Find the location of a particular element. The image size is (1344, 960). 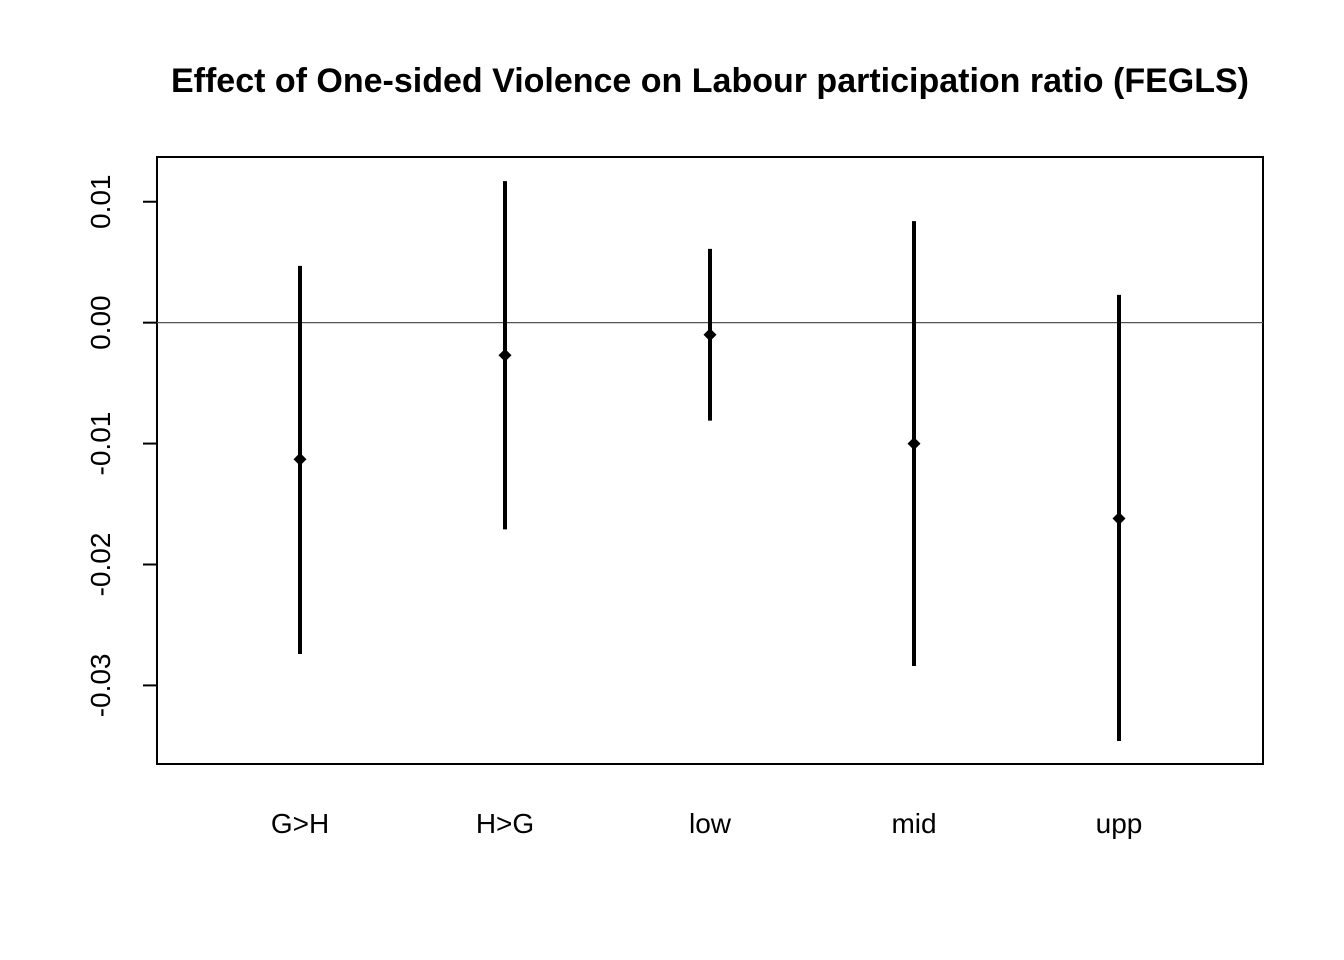

y-axis: 0.01 0.00 -0.01 -0.02 -0.03 is located at coordinates (121, 445).